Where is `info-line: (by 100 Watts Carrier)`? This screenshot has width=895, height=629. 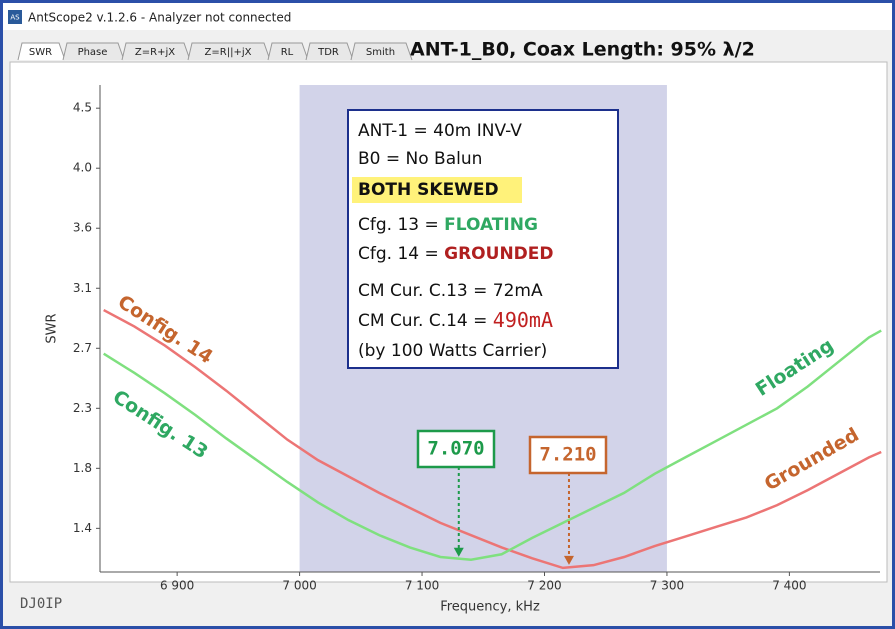
info-line: (by 100 Watts Carrier) is located at coordinates (452, 351).